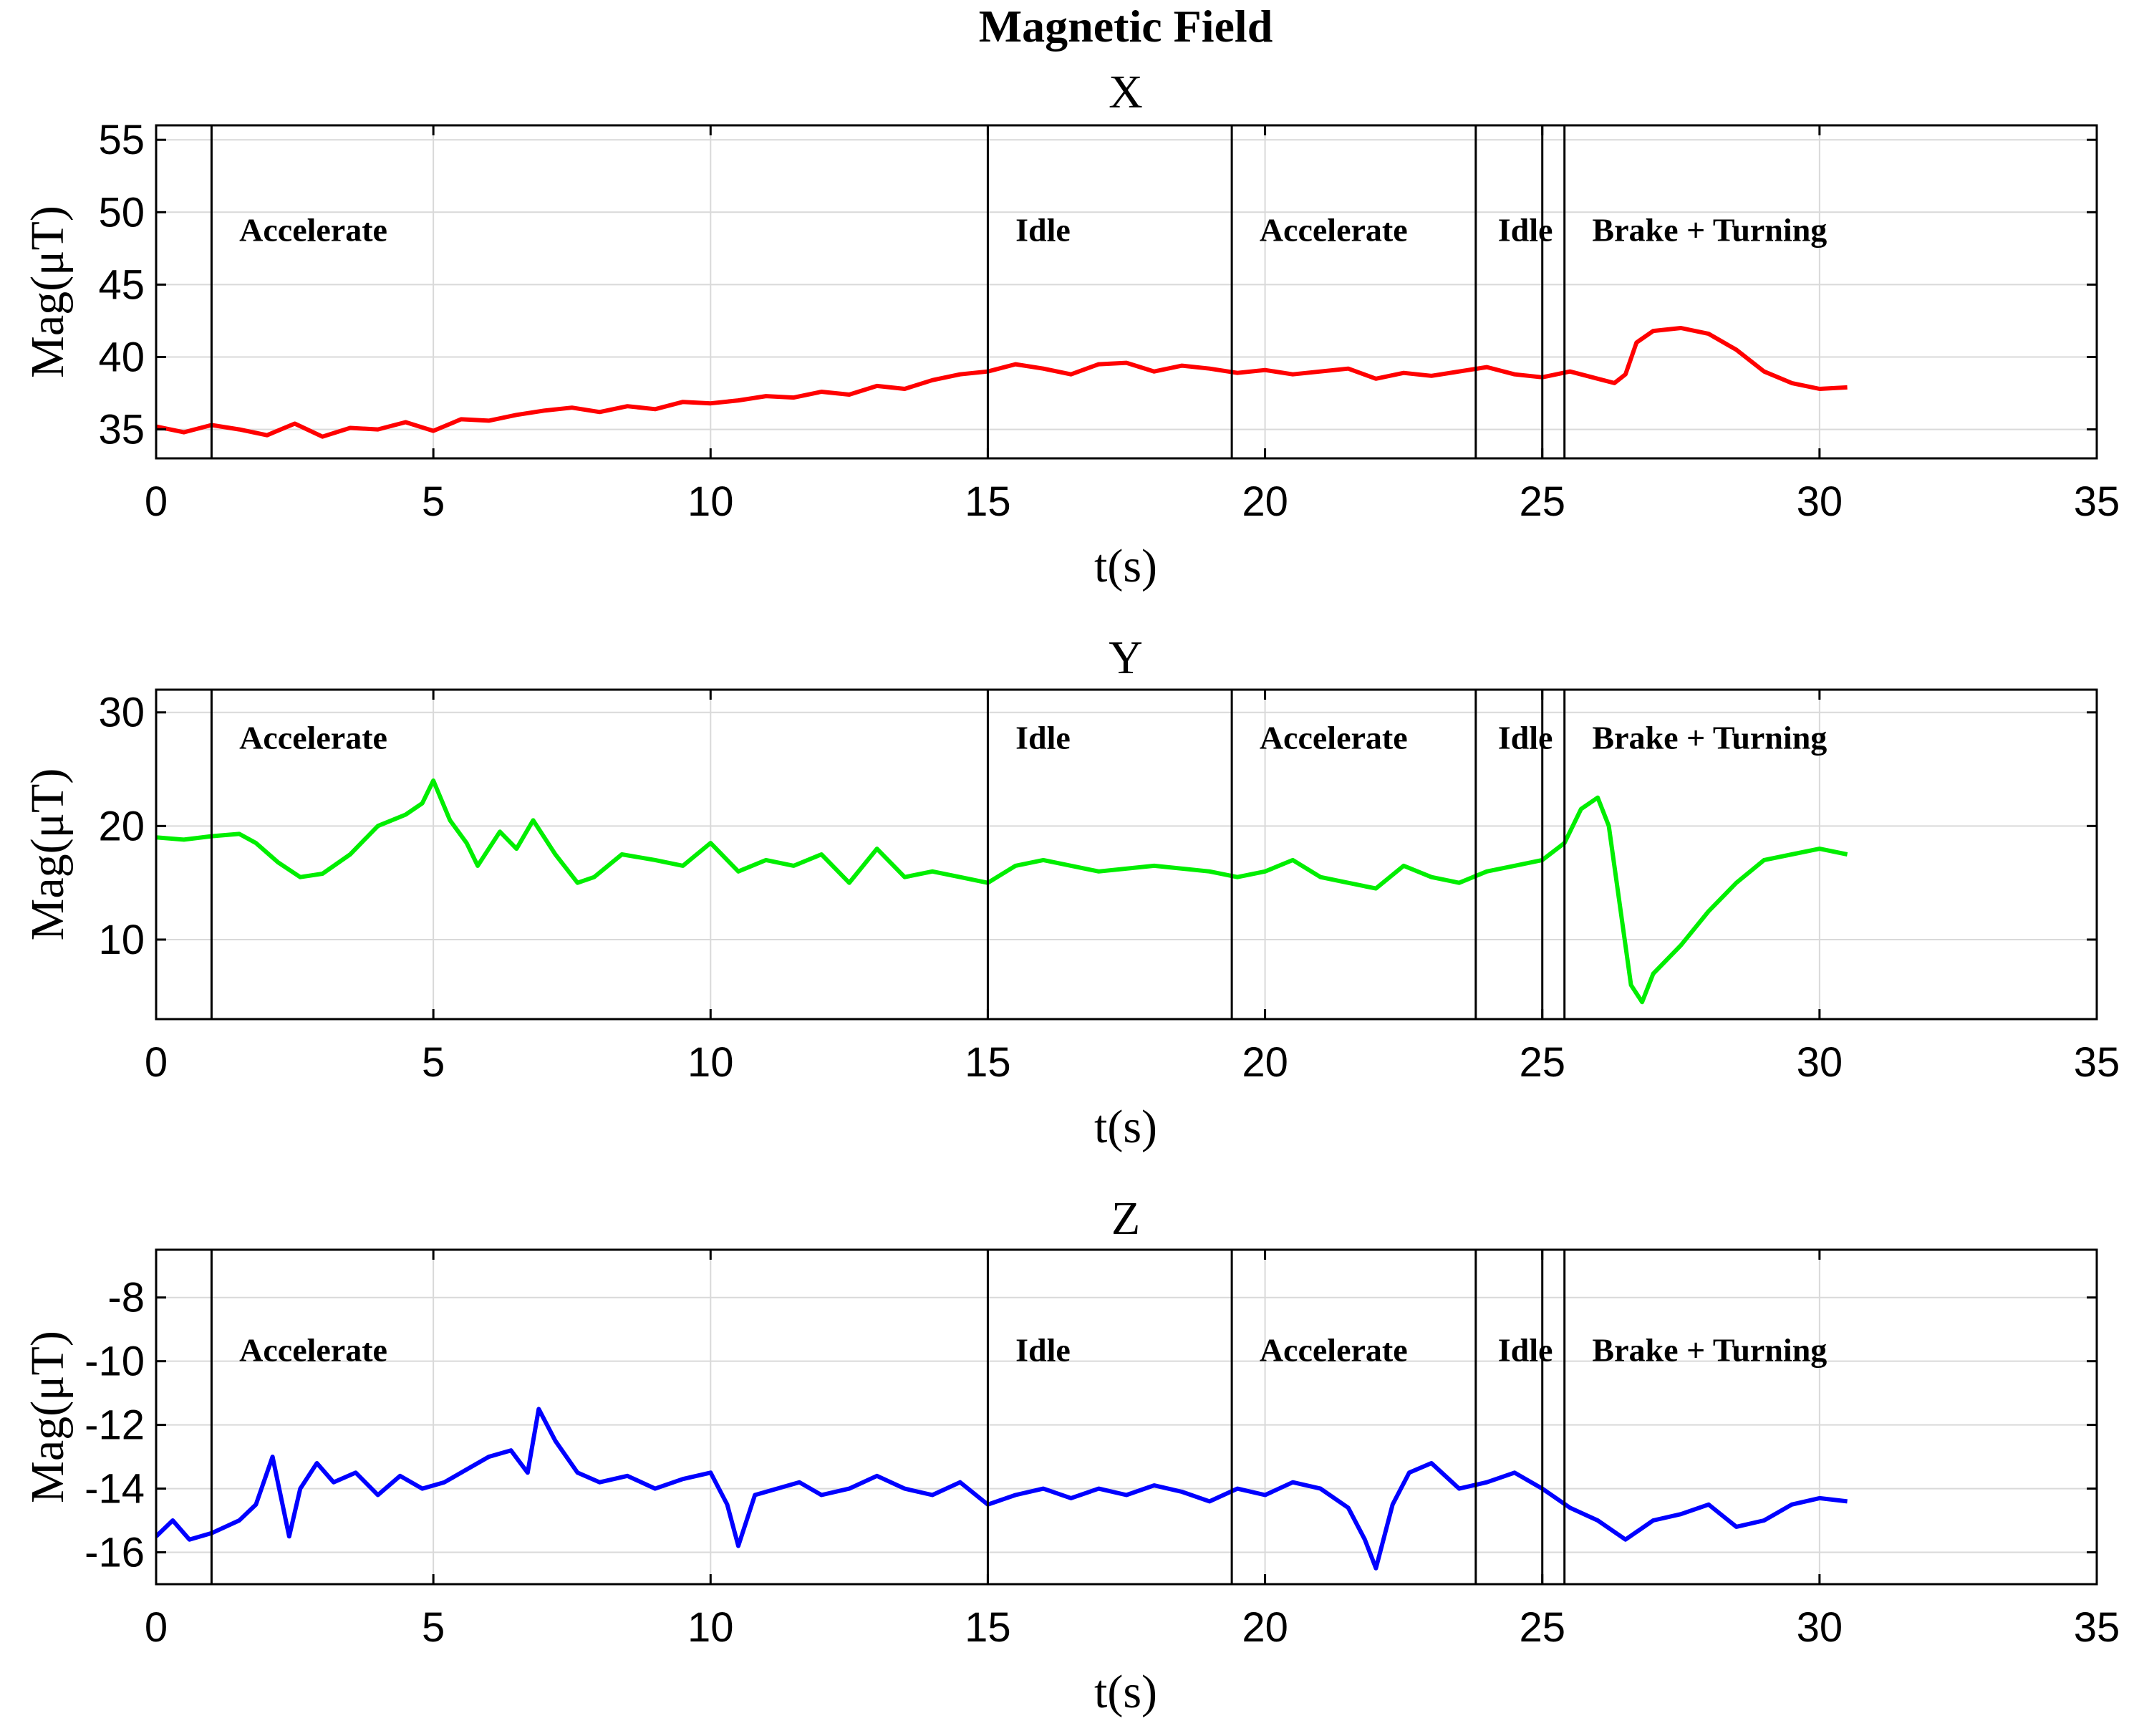 This screenshot has height=1736, width=2134. I want to click on y-tick-label: 50, so click(121, 213).